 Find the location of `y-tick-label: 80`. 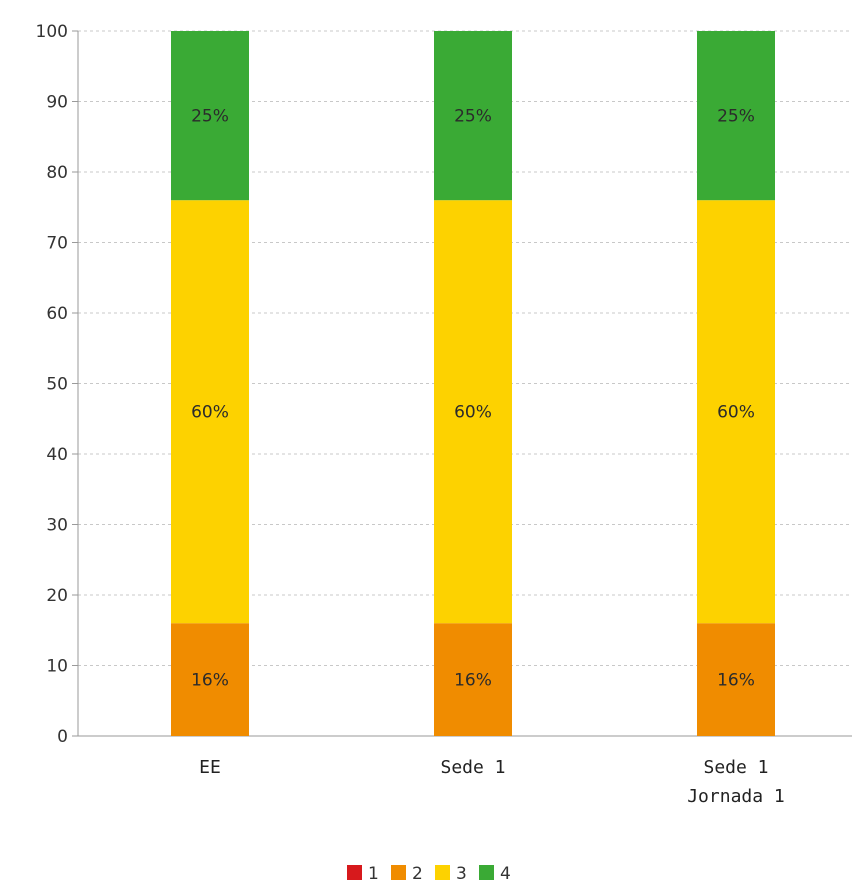

y-tick-label: 80 is located at coordinates (57, 173).